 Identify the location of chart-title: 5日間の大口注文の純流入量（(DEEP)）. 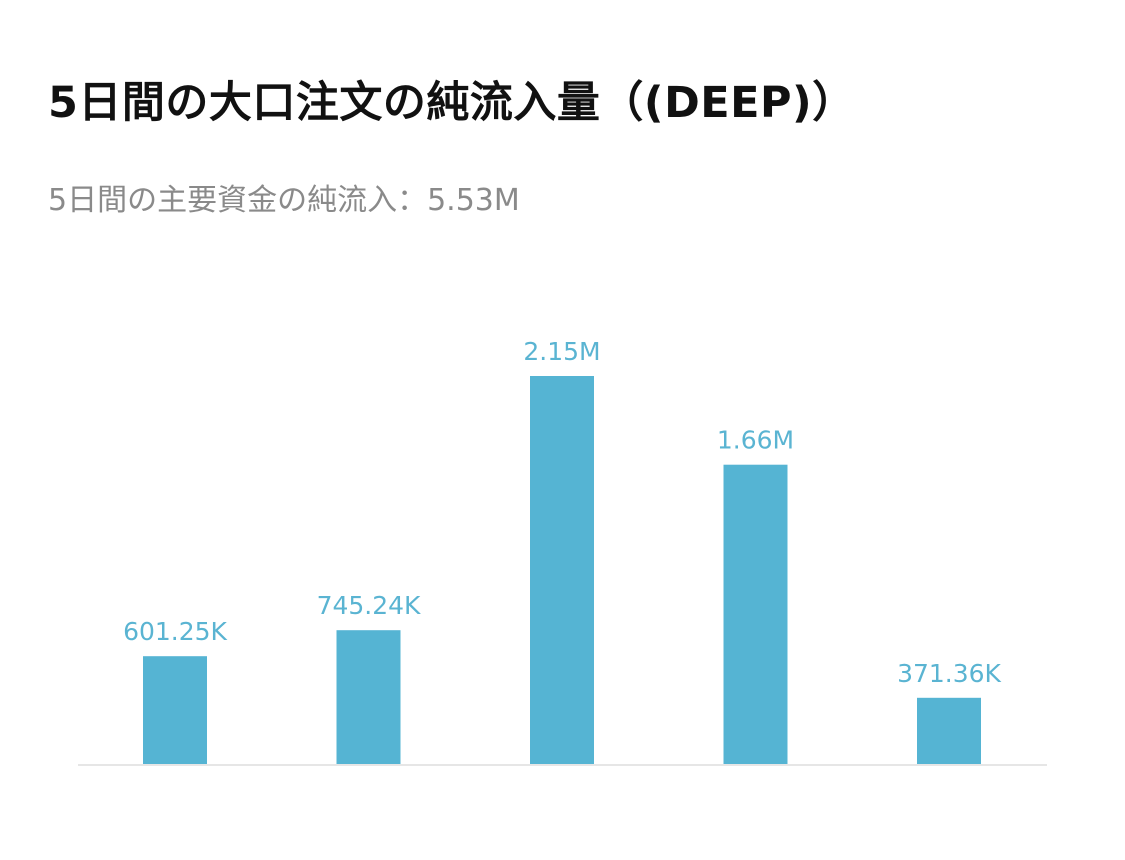
(452, 103).